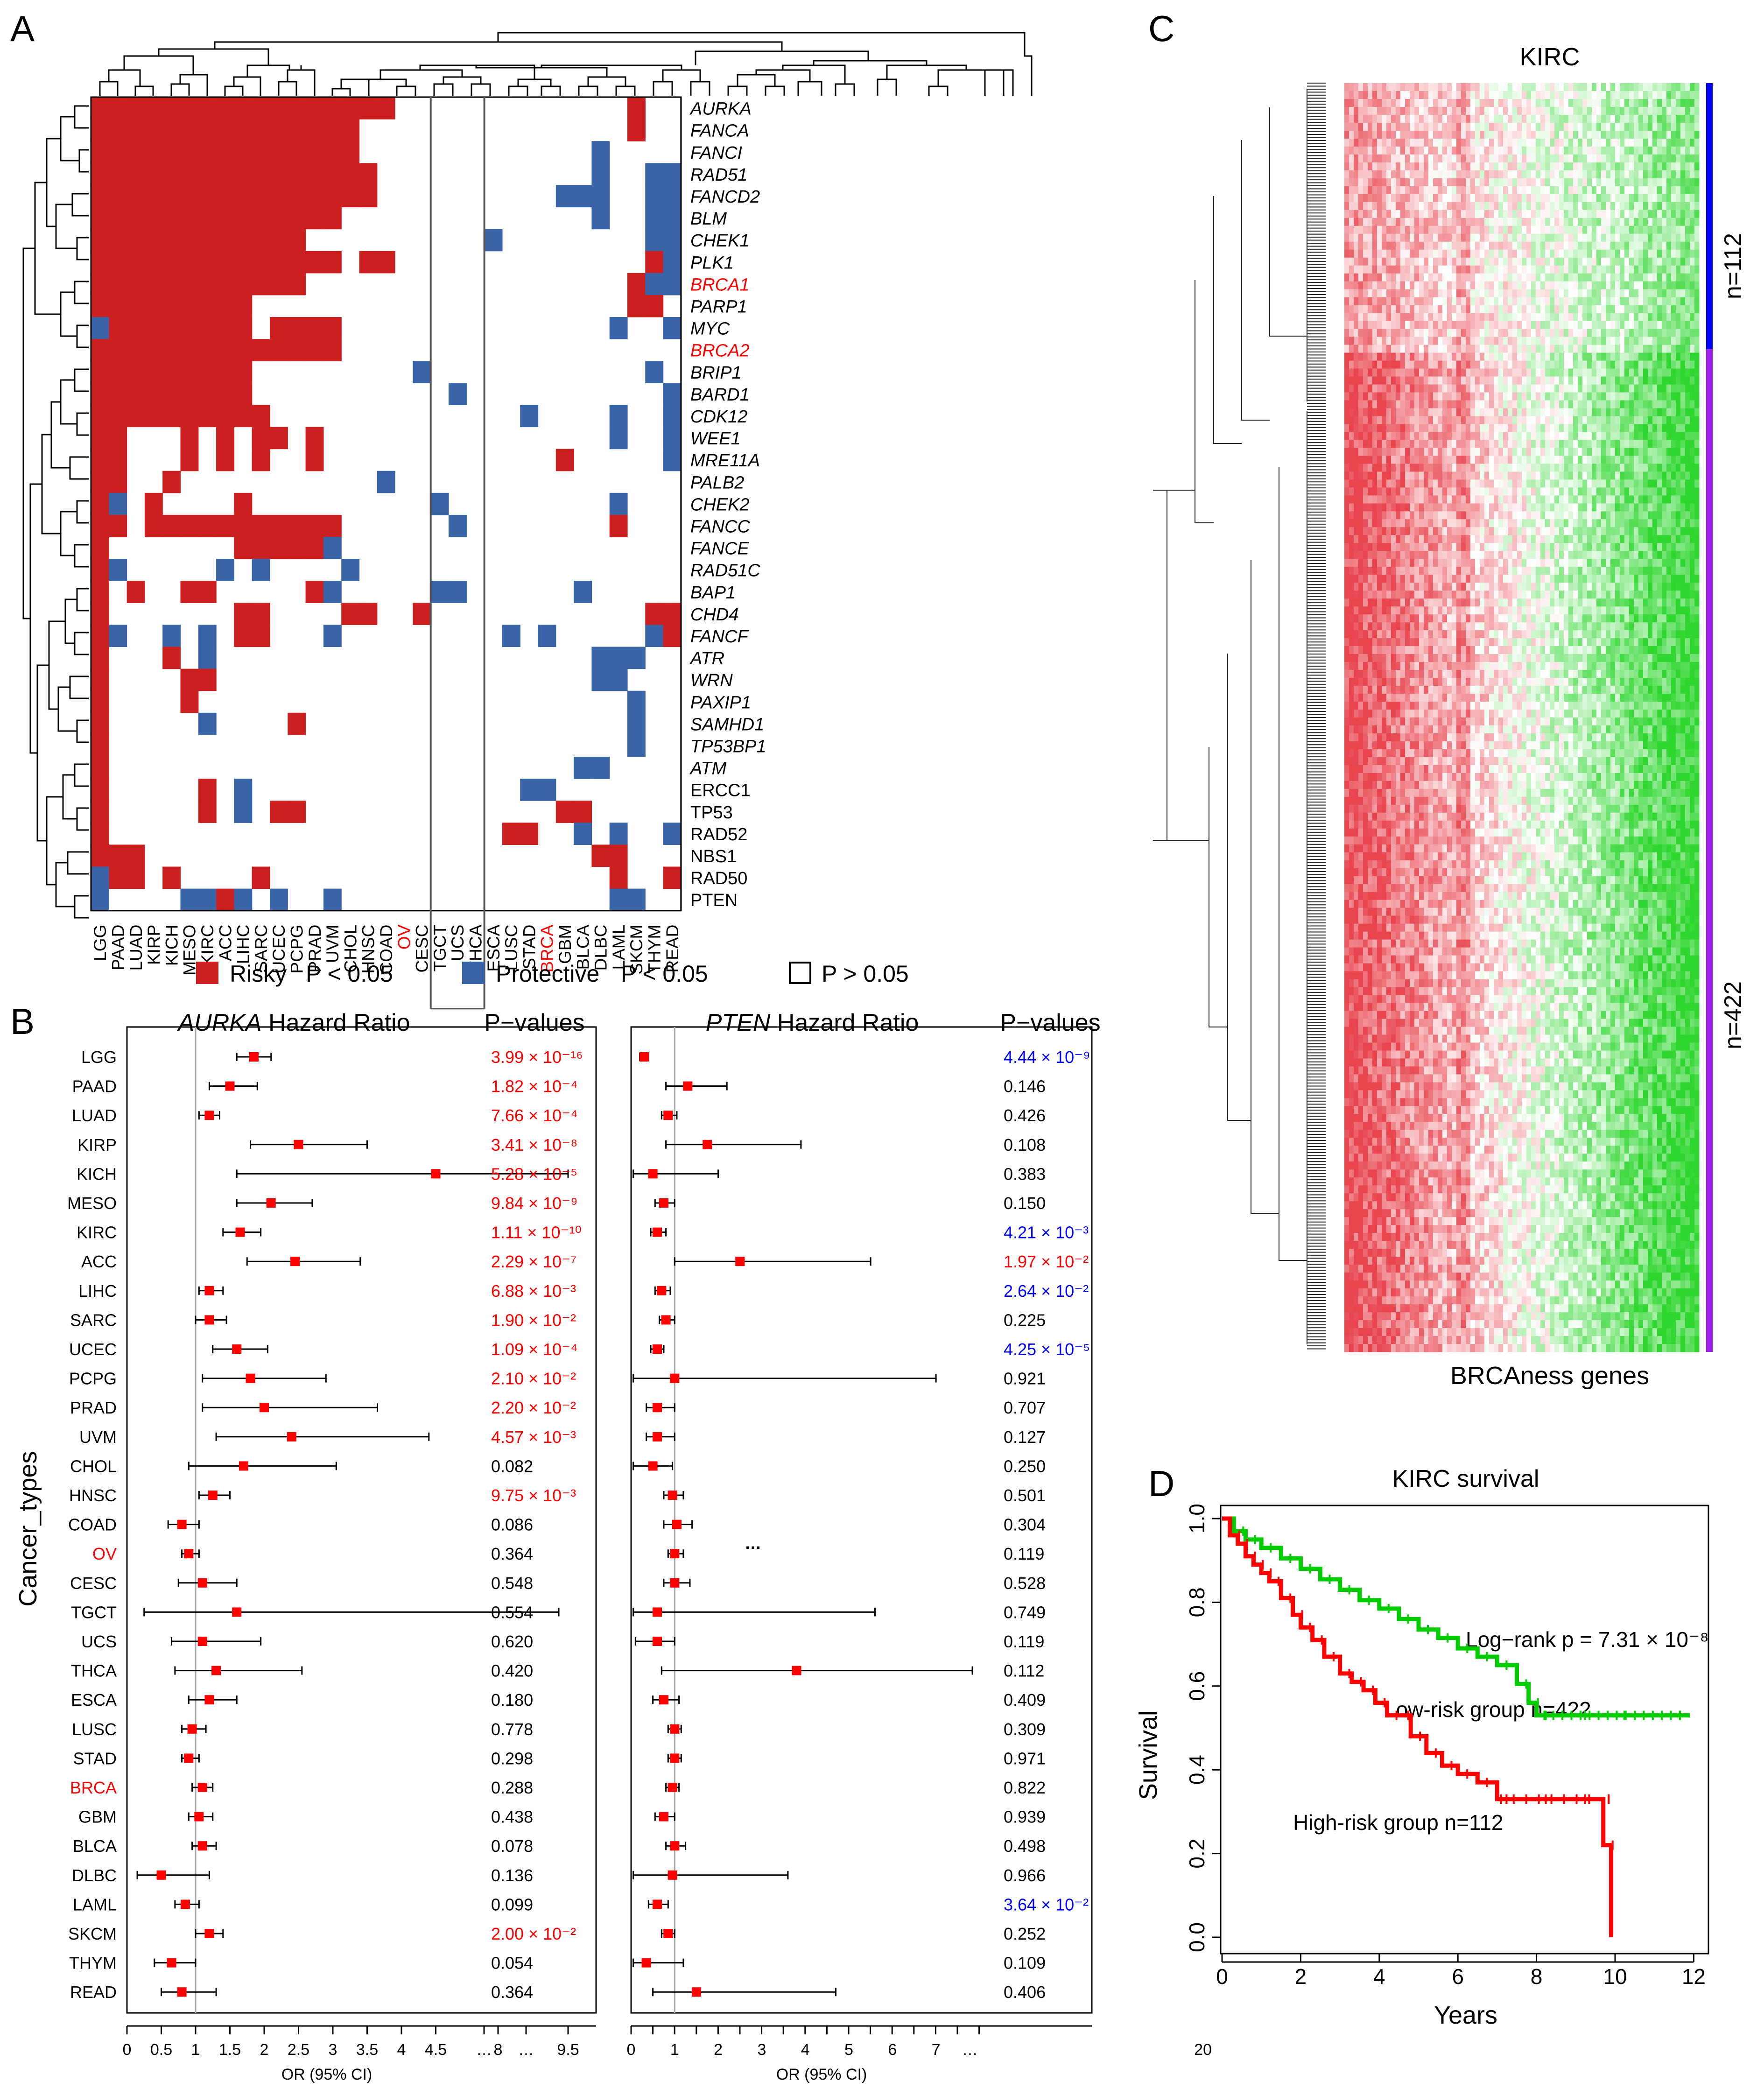 This screenshot has height=2089, width=1764. Describe the element at coordinates (936, 2050) in the screenshot. I see `right-x-tick-label: 7` at that location.